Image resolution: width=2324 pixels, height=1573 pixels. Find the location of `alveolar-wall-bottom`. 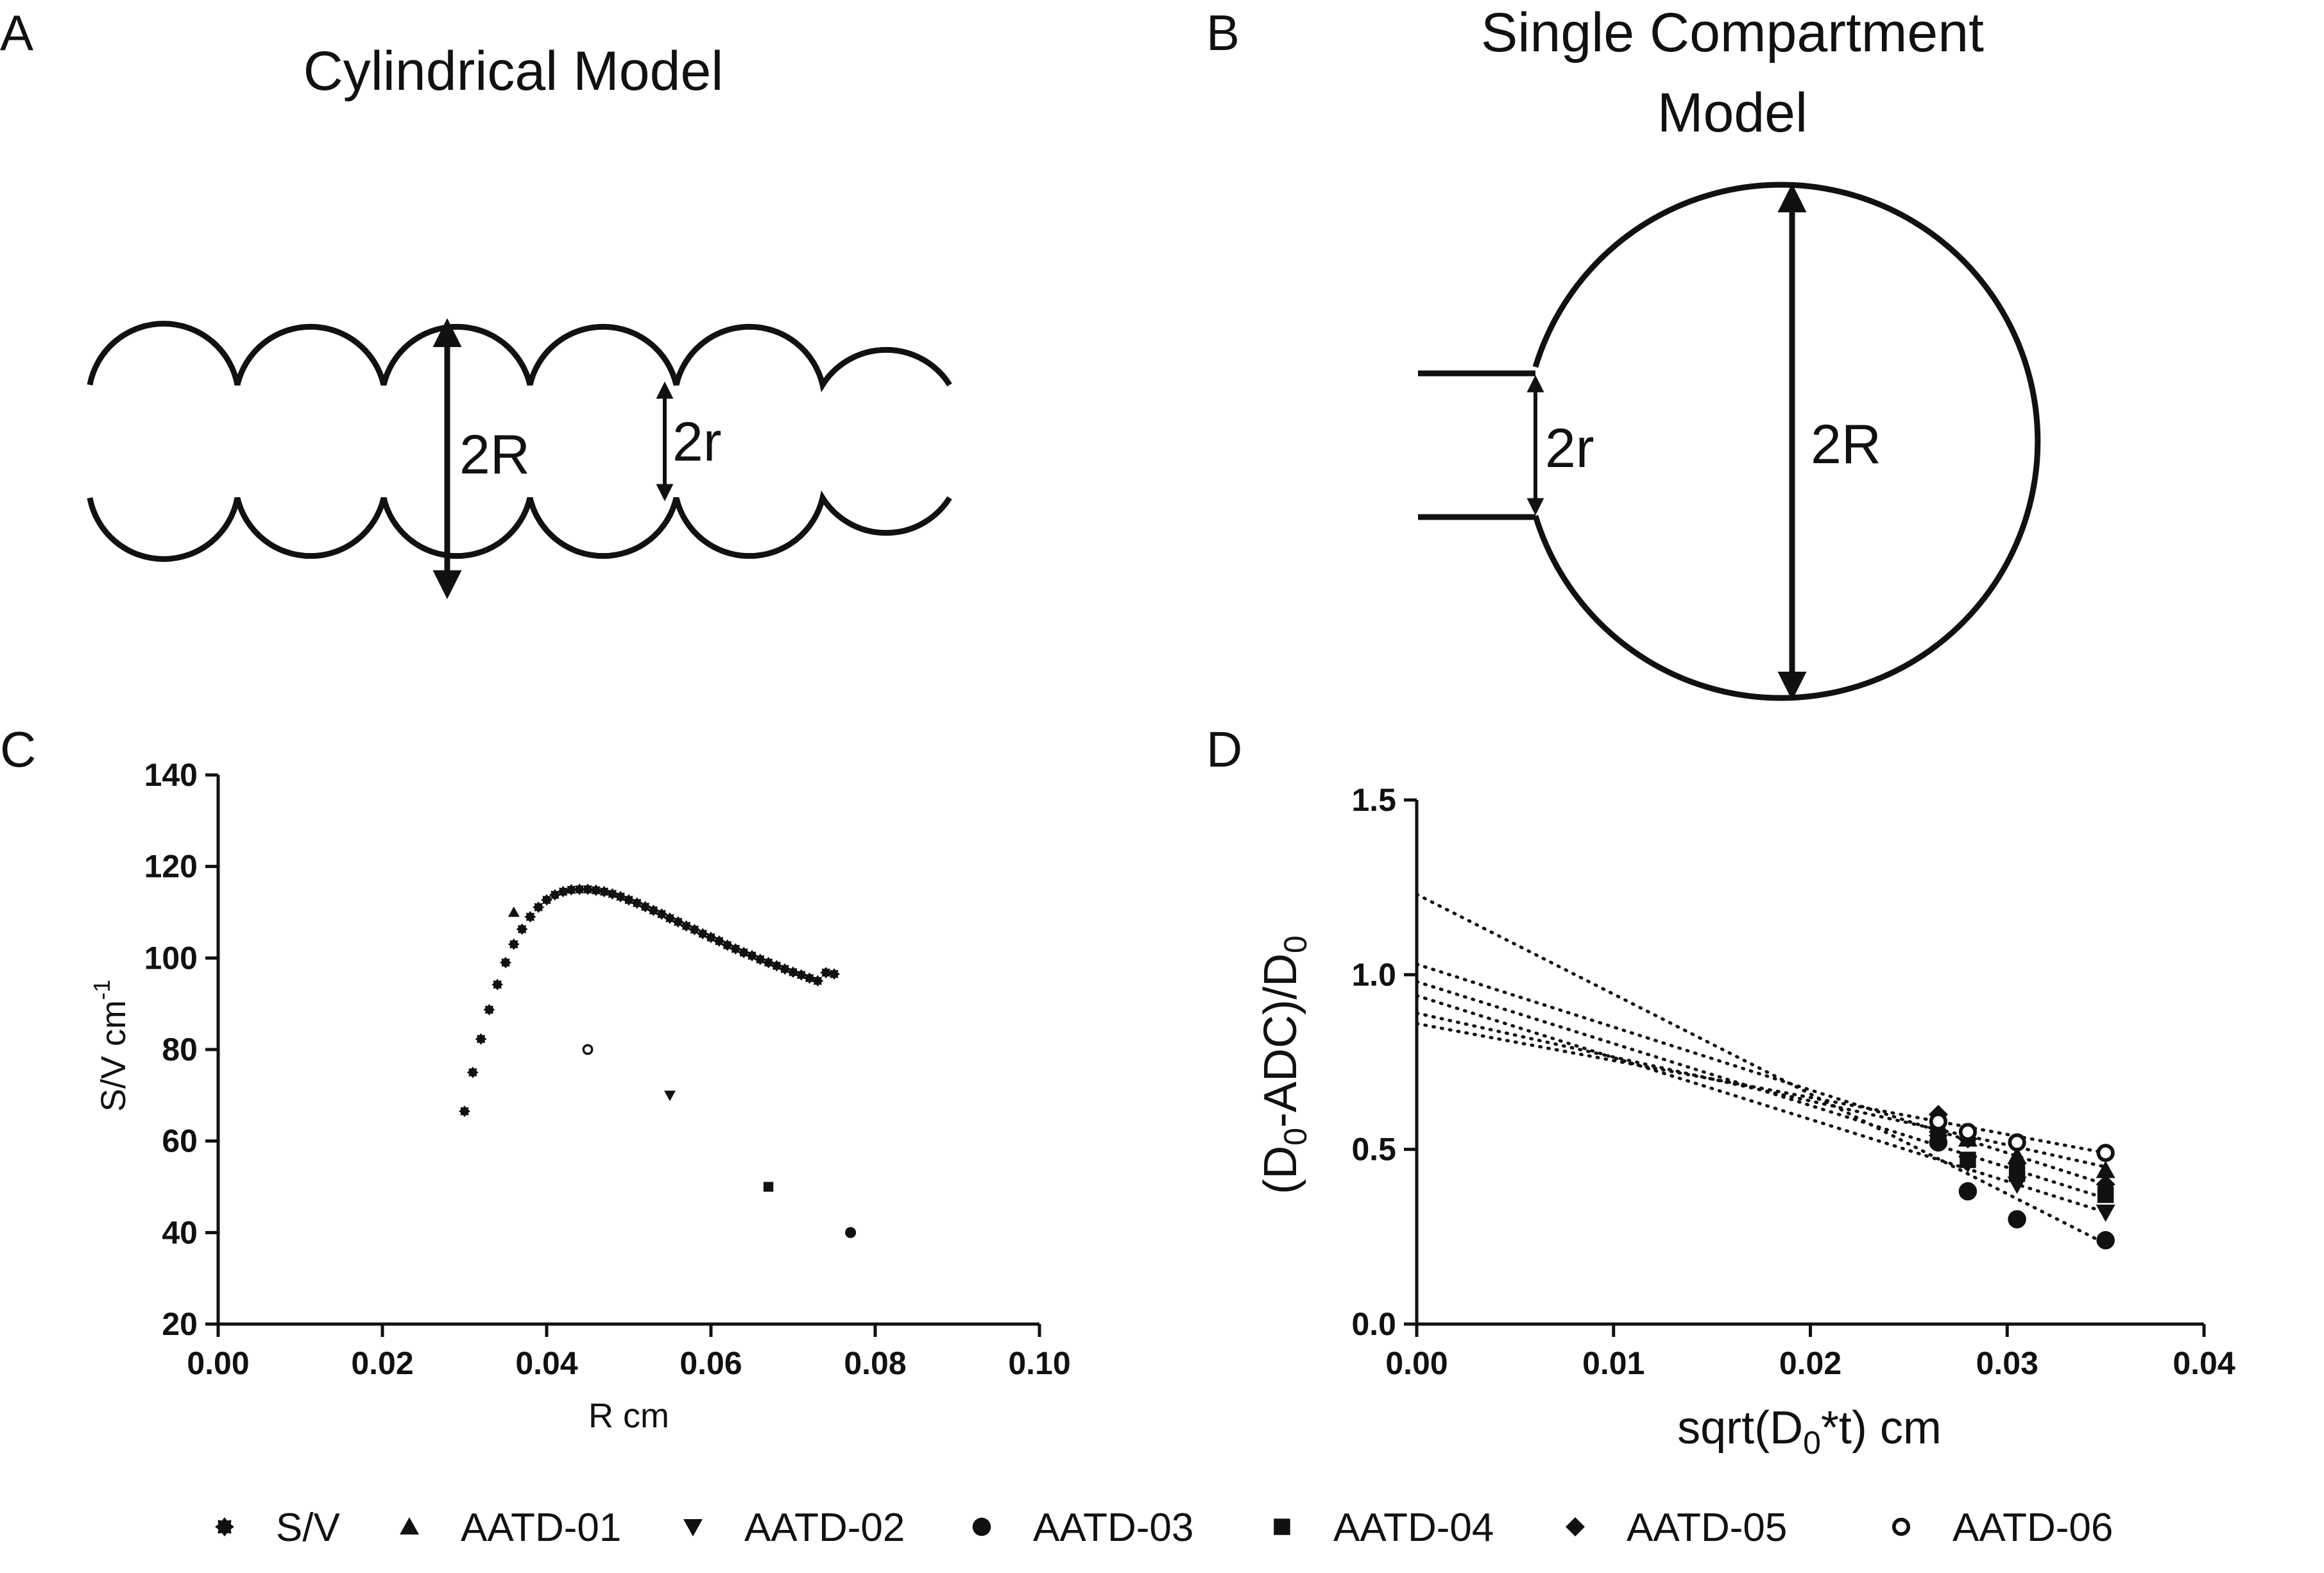

alveolar-wall-bottom is located at coordinates (519, 526).